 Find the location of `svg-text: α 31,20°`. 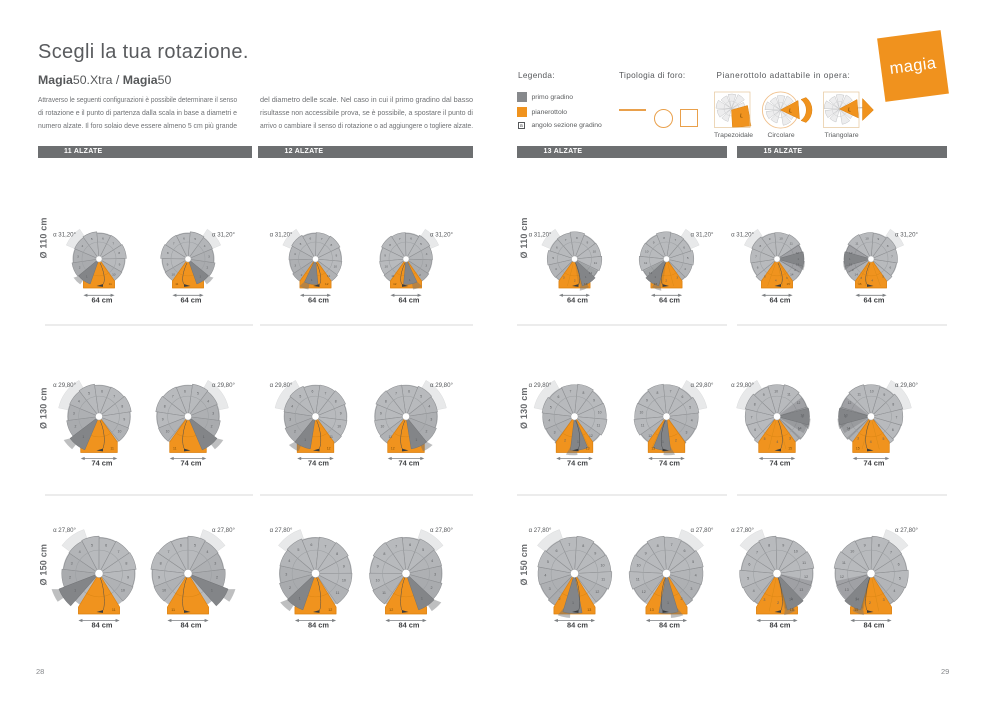

svg-text: α 31,20° is located at coordinates (223, 235).